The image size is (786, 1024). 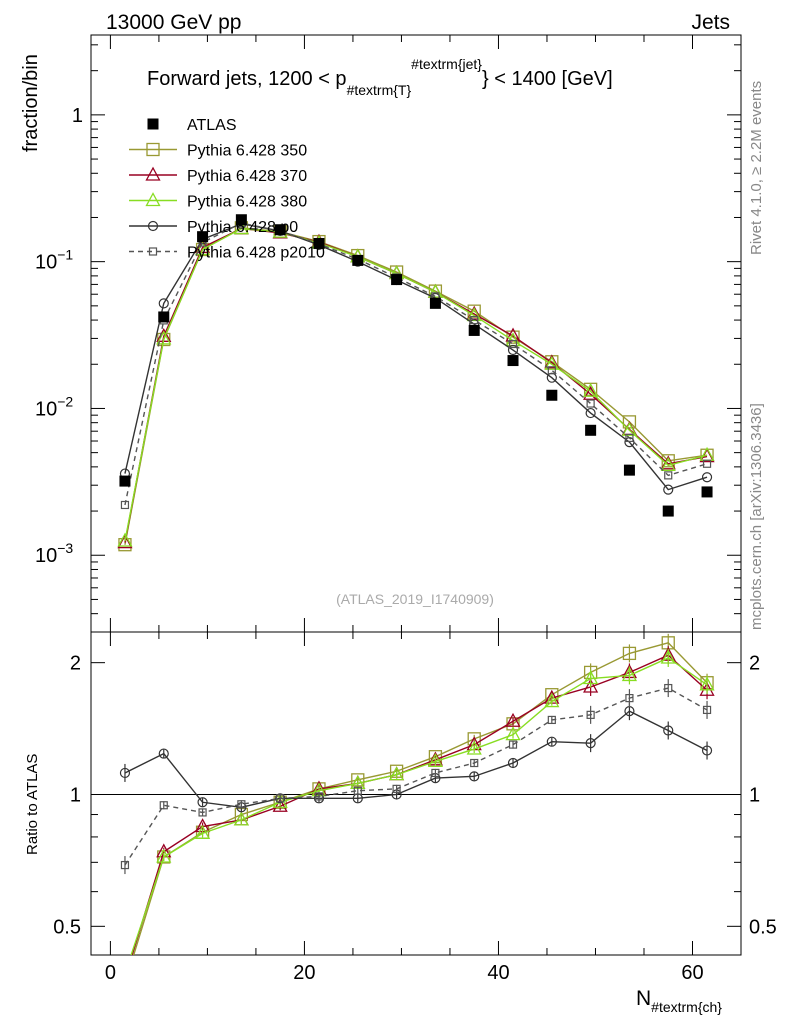 What do you see at coordinates (756, 168) in the screenshot?
I see `side-label-upper: Rivet 4.1.0, ≥ 2.2M events` at bounding box center [756, 168].